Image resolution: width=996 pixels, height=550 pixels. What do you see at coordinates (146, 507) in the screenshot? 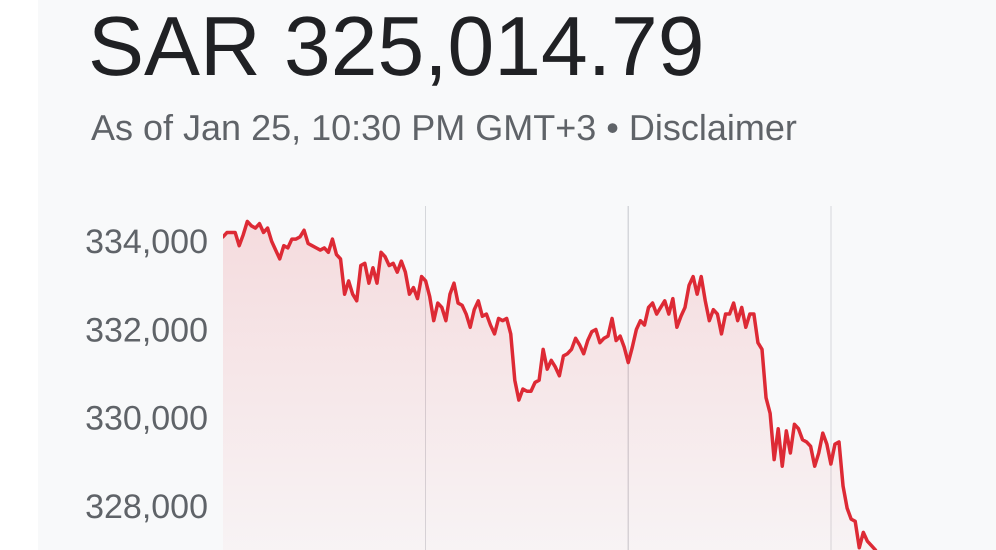
I see `y-tick-label: 328,000` at bounding box center [146, 507].